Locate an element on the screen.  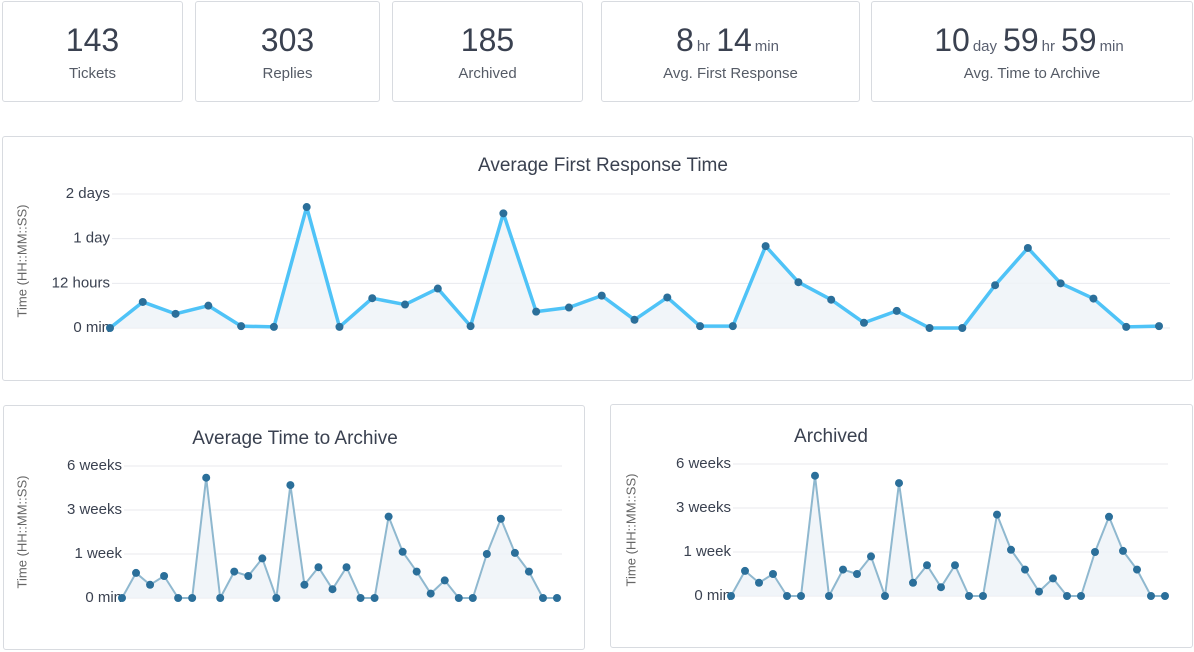
chart-title: Average First Response Time is located at coordinates (603, 165).